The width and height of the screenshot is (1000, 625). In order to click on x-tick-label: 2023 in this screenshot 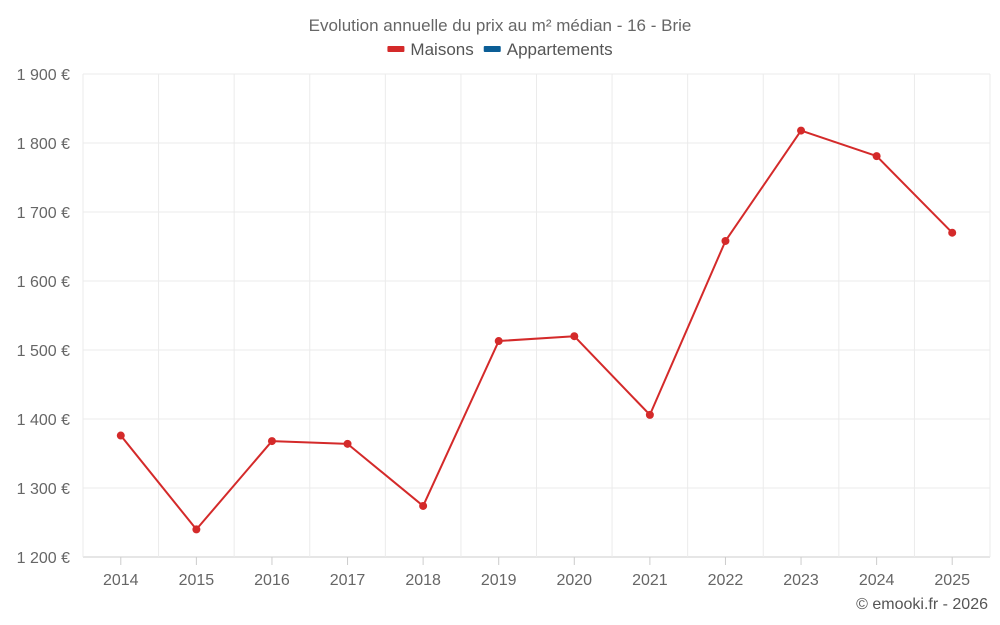, I will do `click(801, 580)`.